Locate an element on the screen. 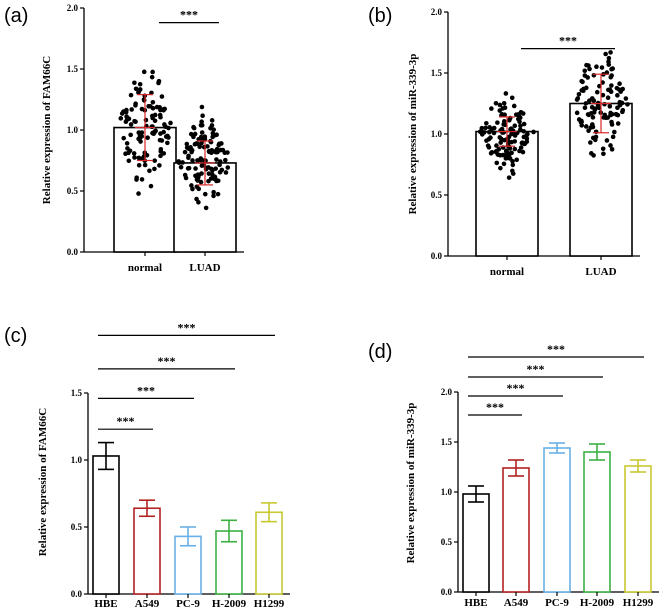 This screenshot has width=669, height=608. x-tick-label: PC-9 is located at coordinates (557, 602).